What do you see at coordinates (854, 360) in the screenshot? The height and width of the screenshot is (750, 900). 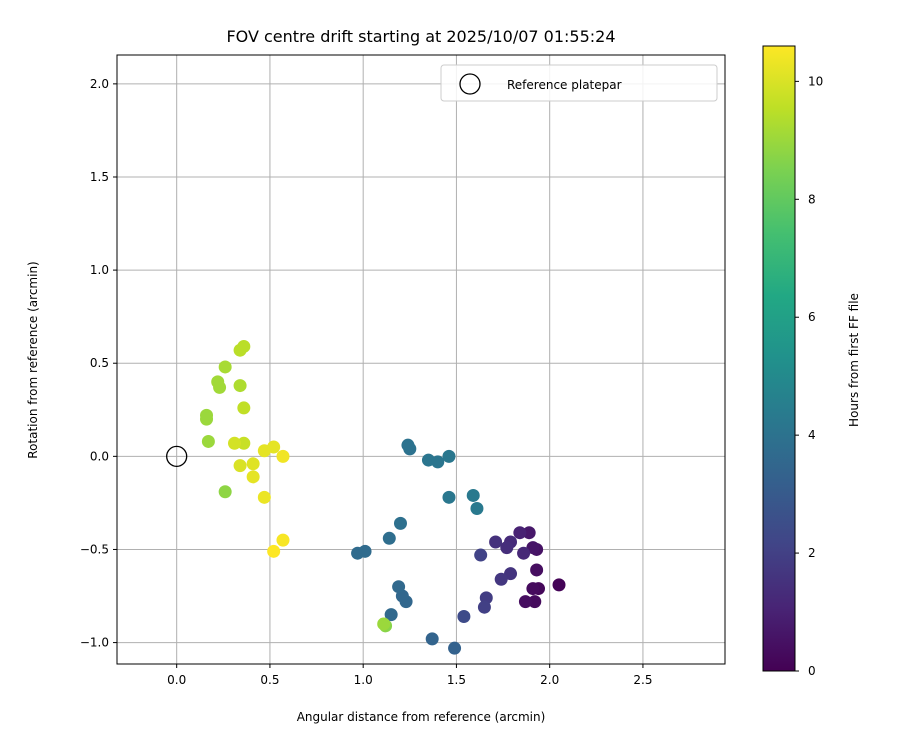 I see `colorbar-label: Hours from first FF file` at bounding box center [854, 360].